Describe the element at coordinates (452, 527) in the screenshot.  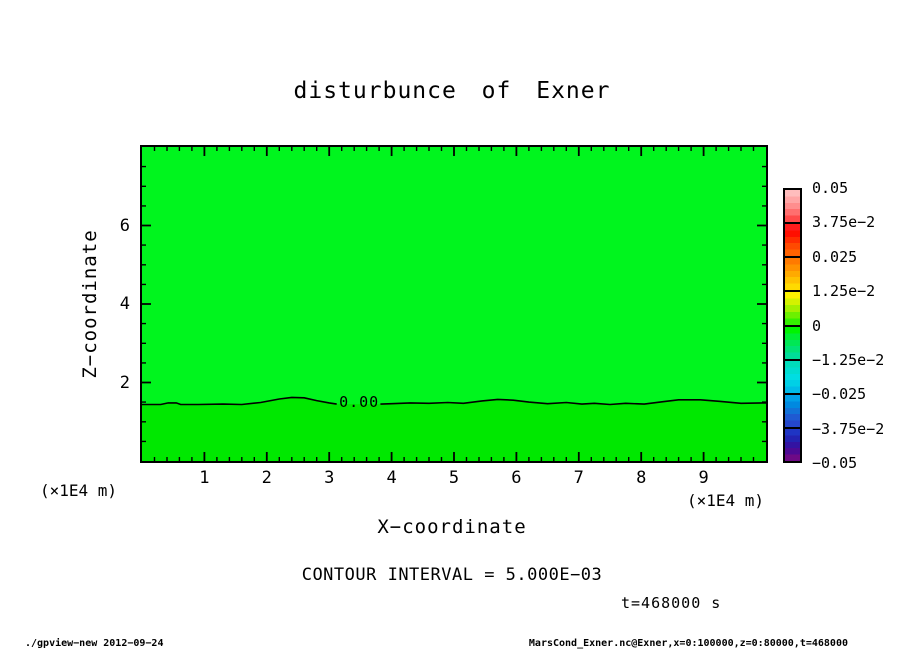
I see `x-axis-label: X−coordinate` at that location.